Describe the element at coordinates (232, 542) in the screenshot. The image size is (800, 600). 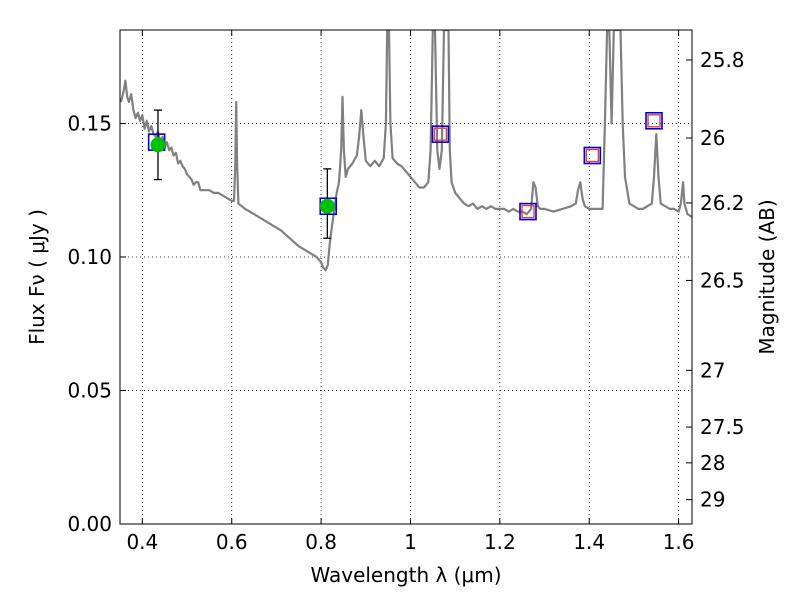
I see `x-tick-label: 0.6` at that location.